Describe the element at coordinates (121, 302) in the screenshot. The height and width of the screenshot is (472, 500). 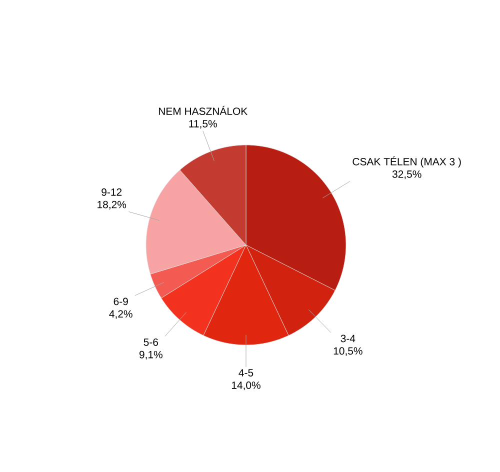
I see `slice-label: 6-9` at that location.